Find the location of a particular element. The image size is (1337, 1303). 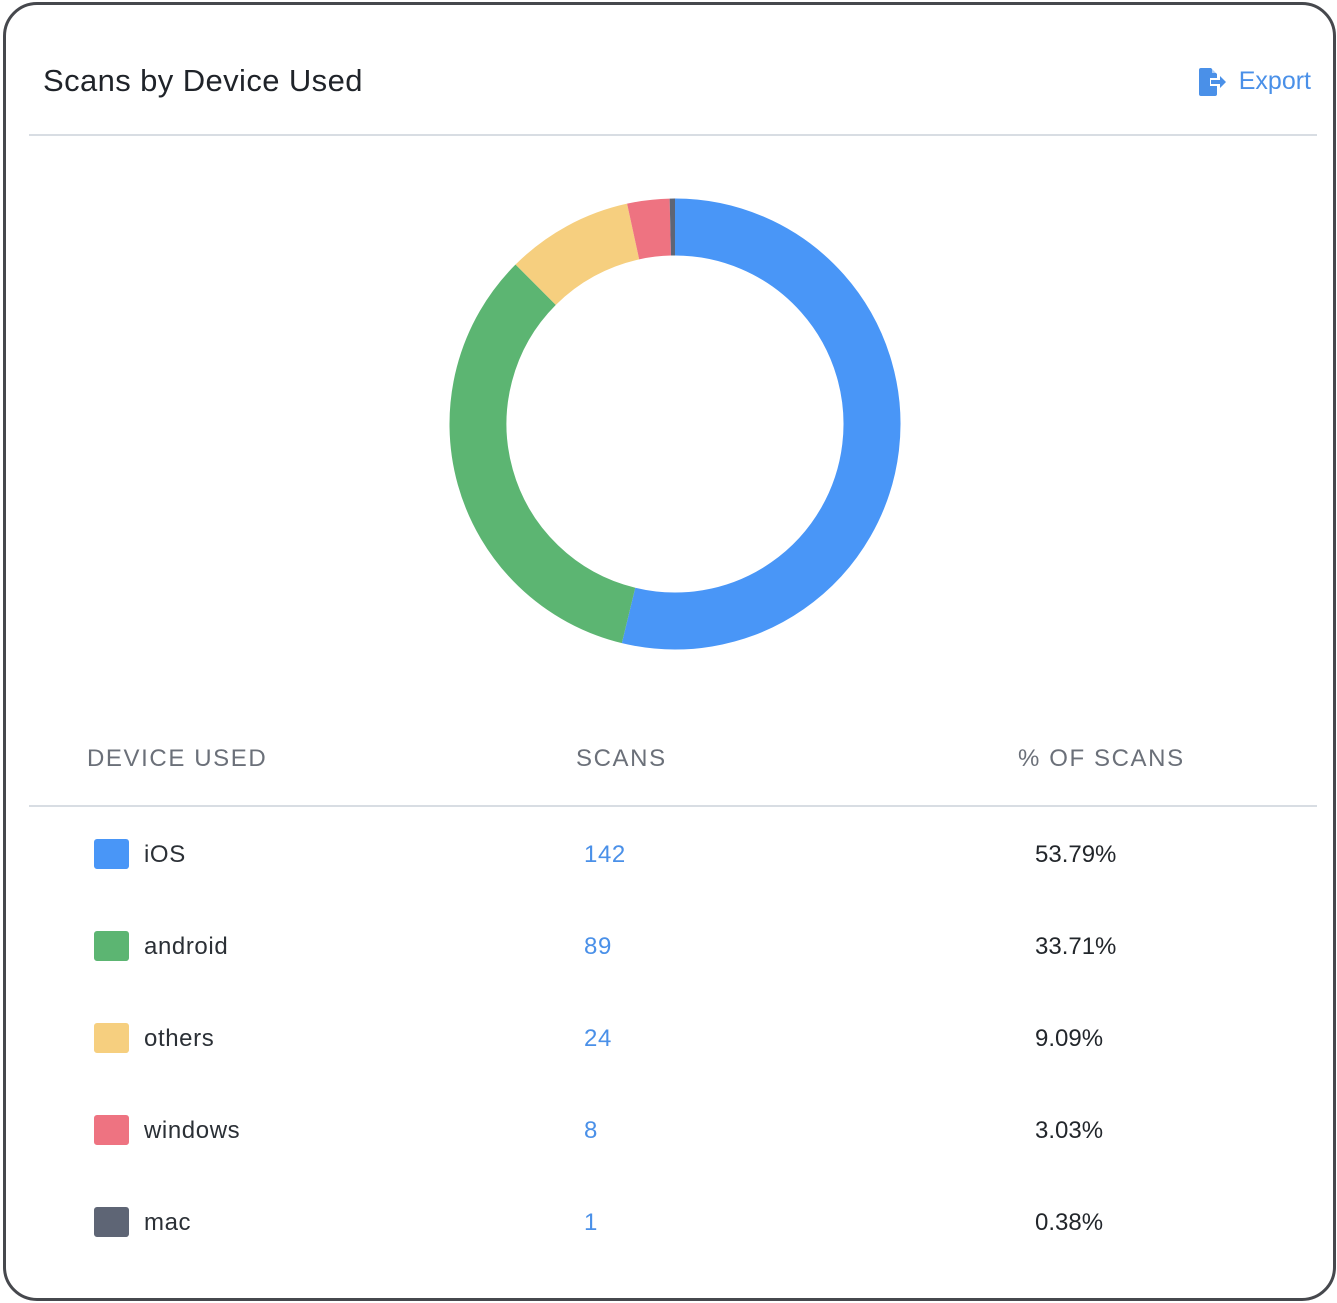

header-divider is located at coordinates (673, 135).